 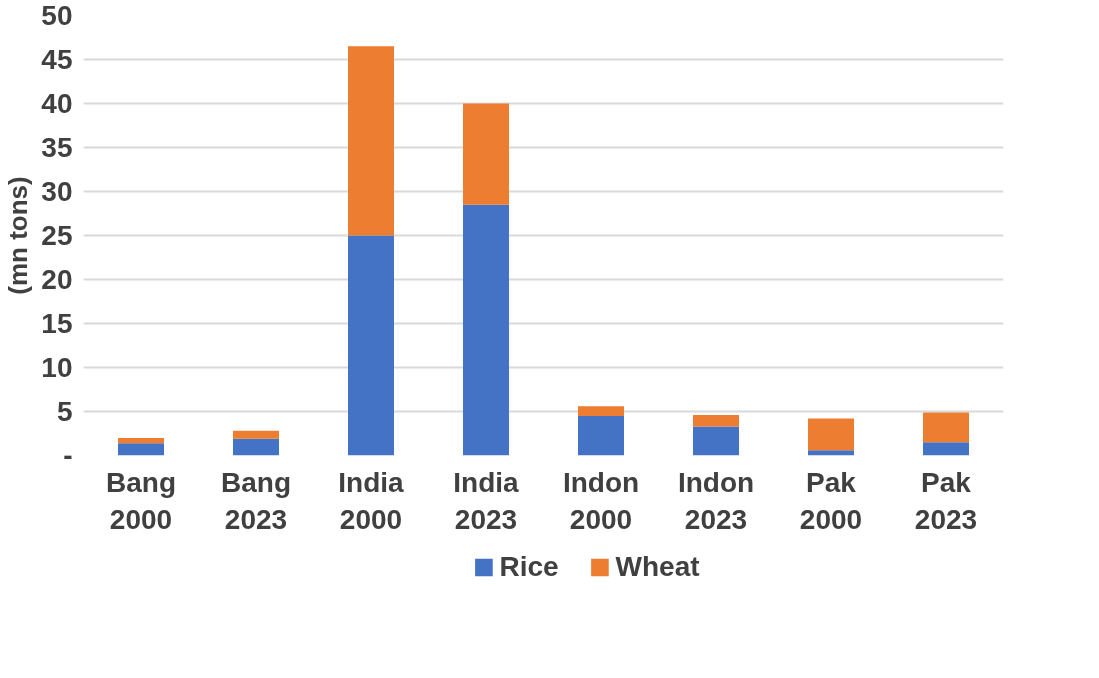 I want to click on x-tick-label: India 2023, so click(x=486, y=500).